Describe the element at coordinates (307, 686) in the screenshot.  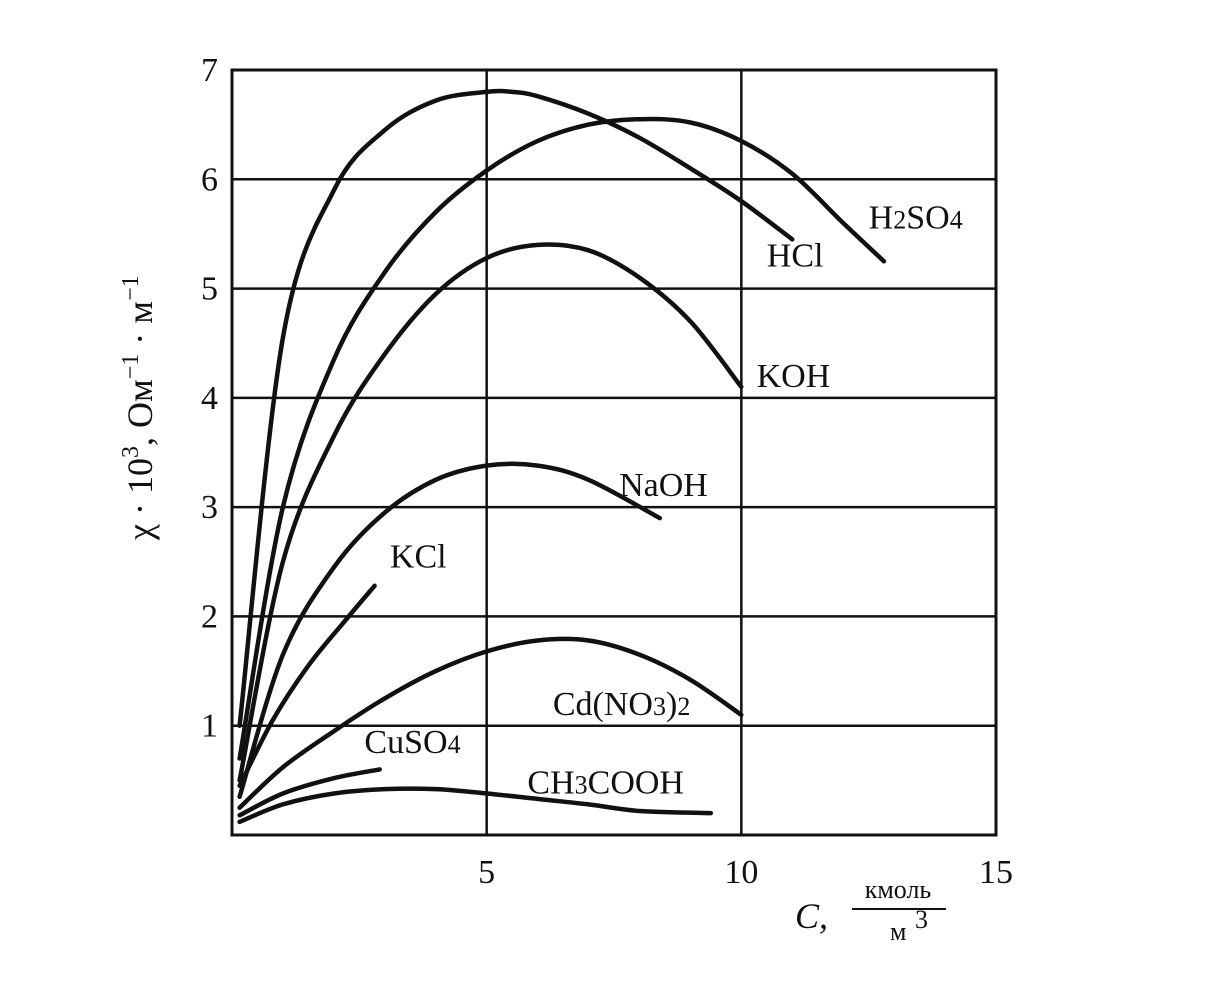
I see `series-line-kcl` at that location.